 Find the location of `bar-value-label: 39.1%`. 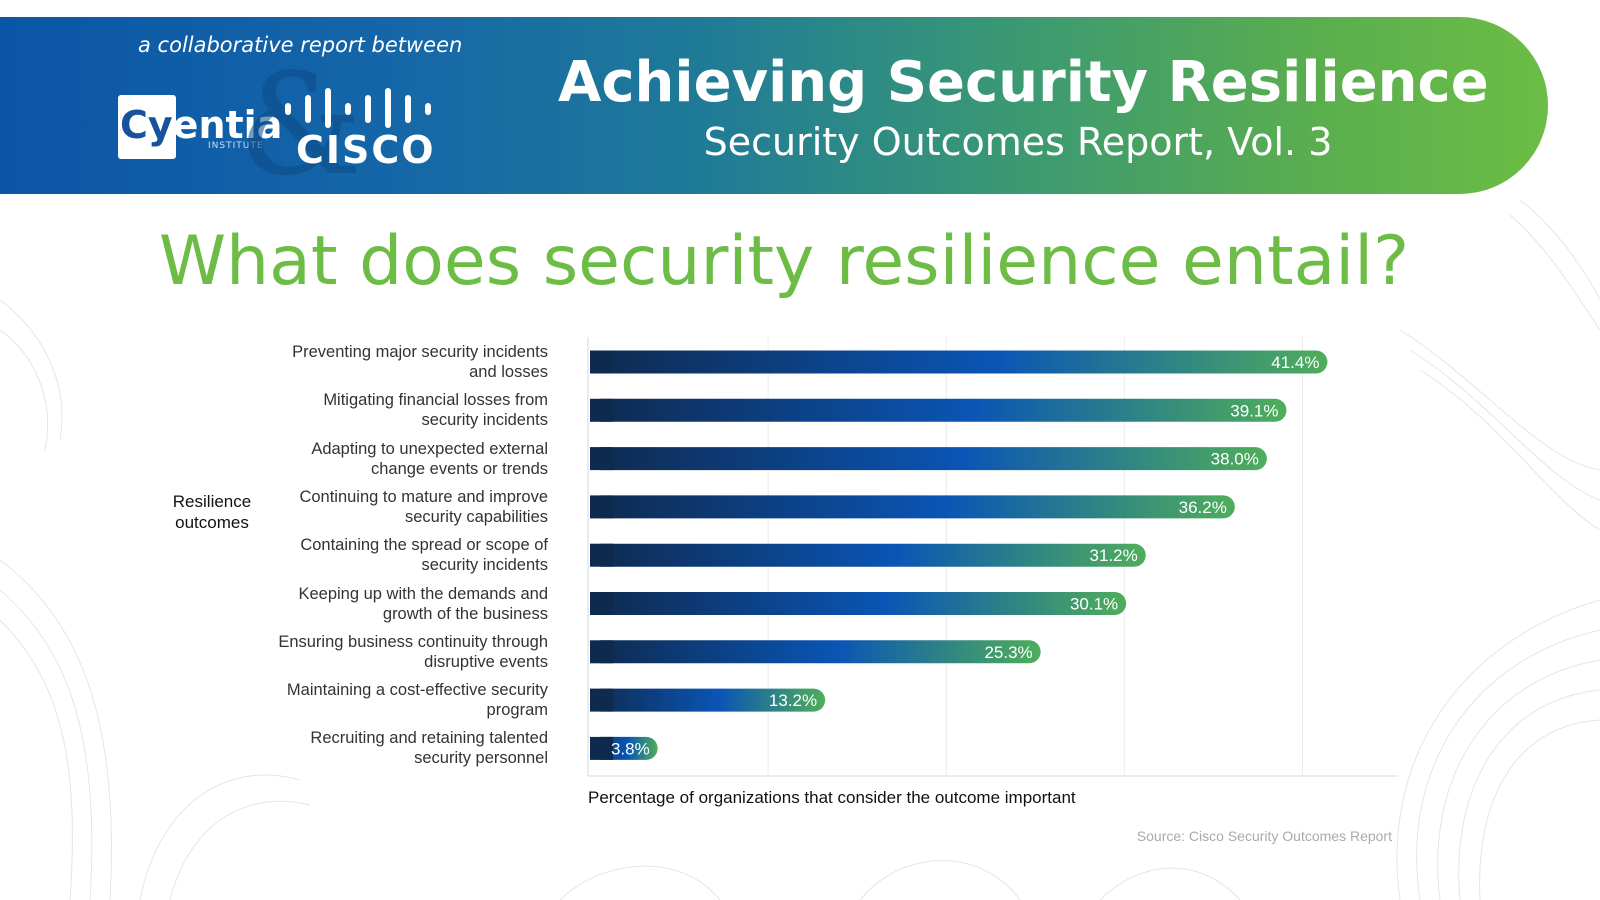

bar-value-label: 39.1% is located at coordinates (1254, 410).